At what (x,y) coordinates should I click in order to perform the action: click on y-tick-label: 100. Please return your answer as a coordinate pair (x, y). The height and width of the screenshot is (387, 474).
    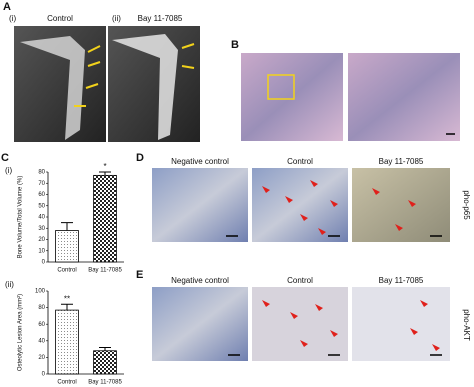
    Looking at the image, I should click on (40, 292).